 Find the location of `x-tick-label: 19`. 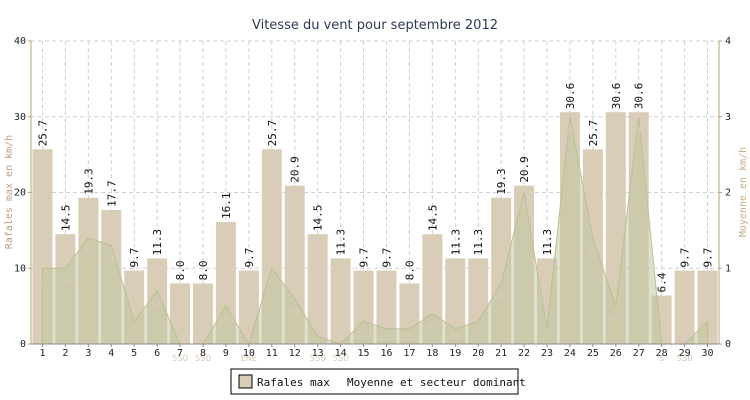

x-tick-label: 19 is located at coordinates (455, 353).